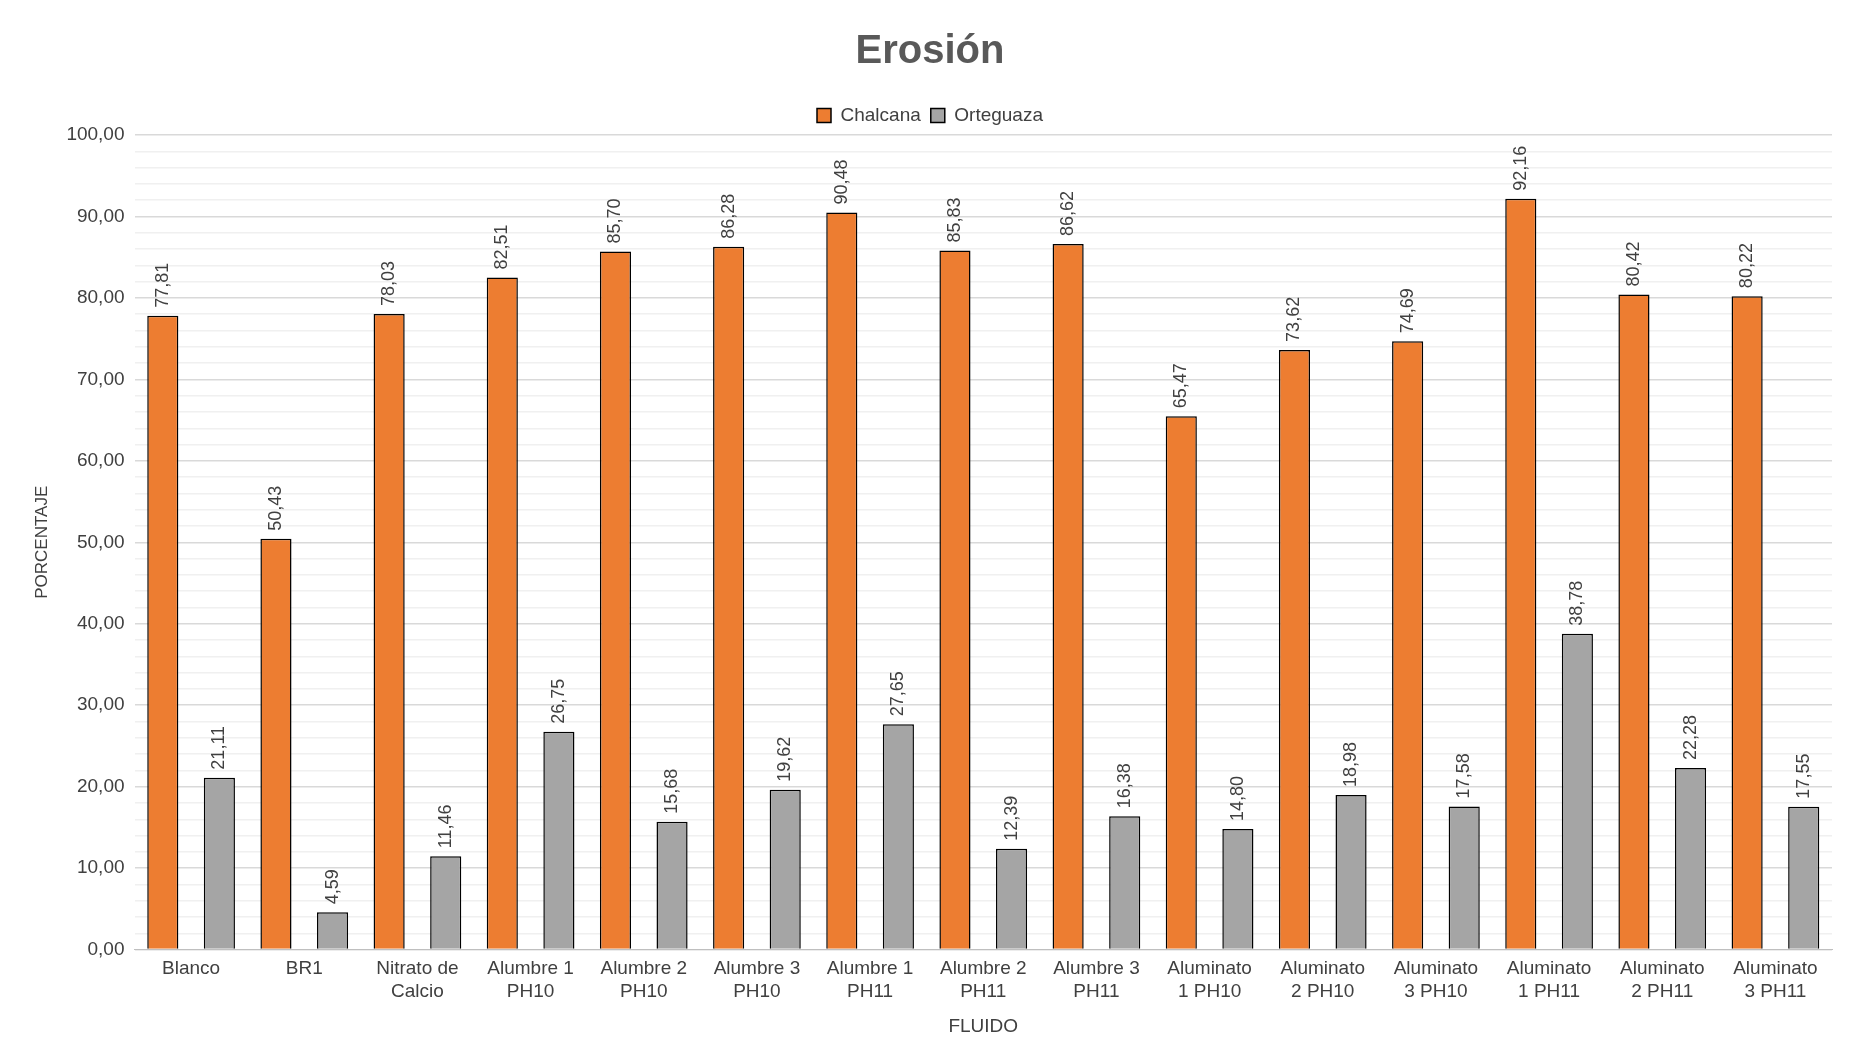 Image resolution: width=1860 pixels, height=1060 pixels. I want to click on y-tick-label: 50,00, so click(100, 541).